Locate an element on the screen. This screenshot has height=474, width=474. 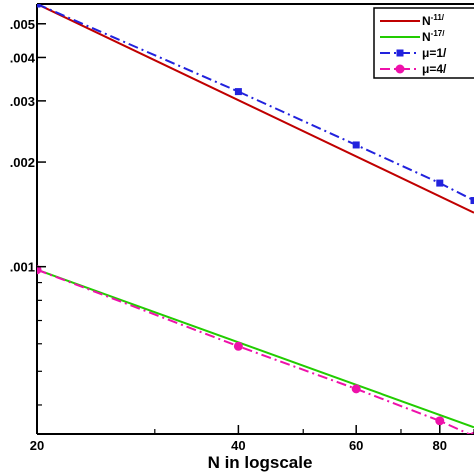
legend-label-1: N-17/ is located at coordinates (433, 36).